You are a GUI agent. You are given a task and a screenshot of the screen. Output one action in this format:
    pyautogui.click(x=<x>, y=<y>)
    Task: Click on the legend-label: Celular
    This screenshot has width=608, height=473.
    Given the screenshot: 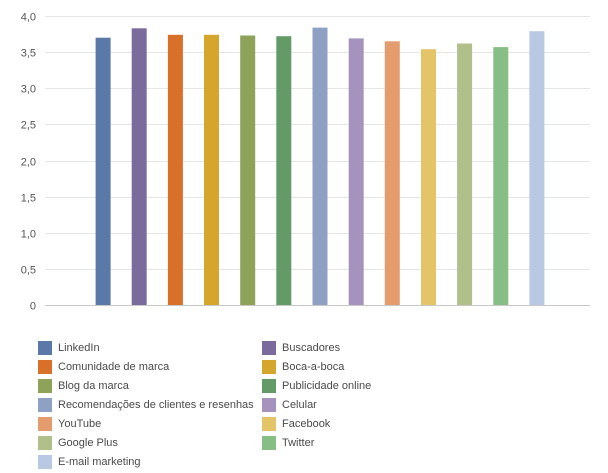 What is the action you would take?
    pyautogui.click(x=299, y=405)
    